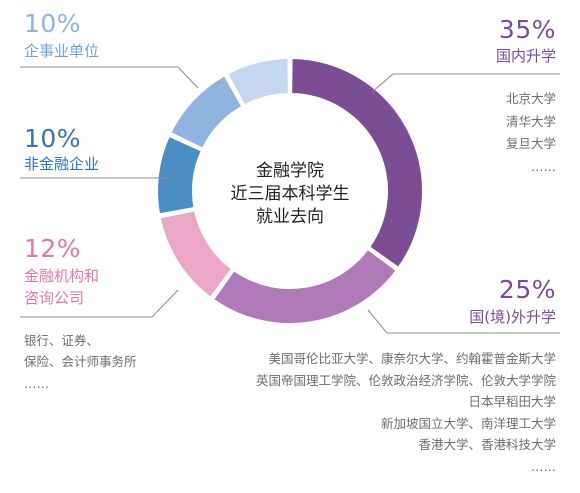 Image resolution: width=580 pixels, height=493 pixels. What do you see at coordinates (62, 51) in the screenshot?
I see `enterprise-label: 企事业单位` at bounding box center [62, 51].